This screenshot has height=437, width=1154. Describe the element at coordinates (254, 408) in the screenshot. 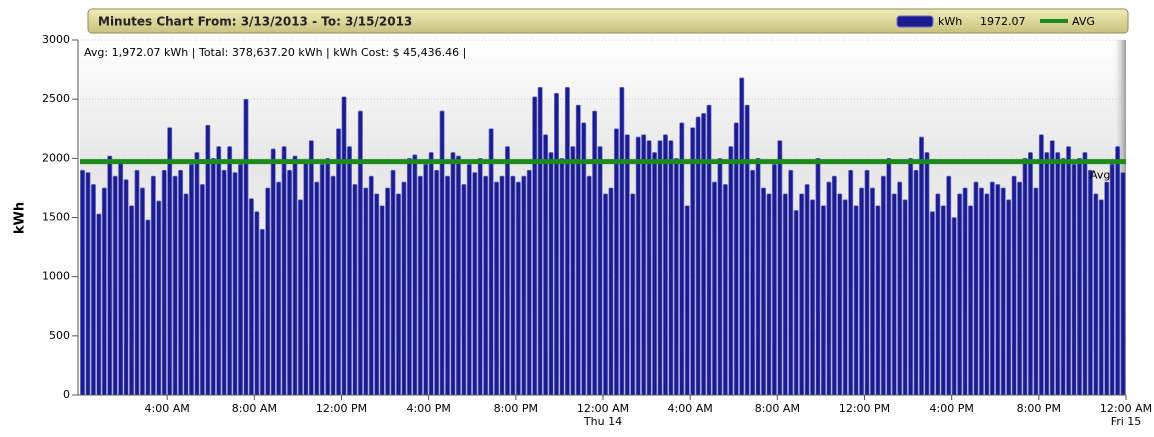

I see `x-tick-label: 8:00 AM` at that location.